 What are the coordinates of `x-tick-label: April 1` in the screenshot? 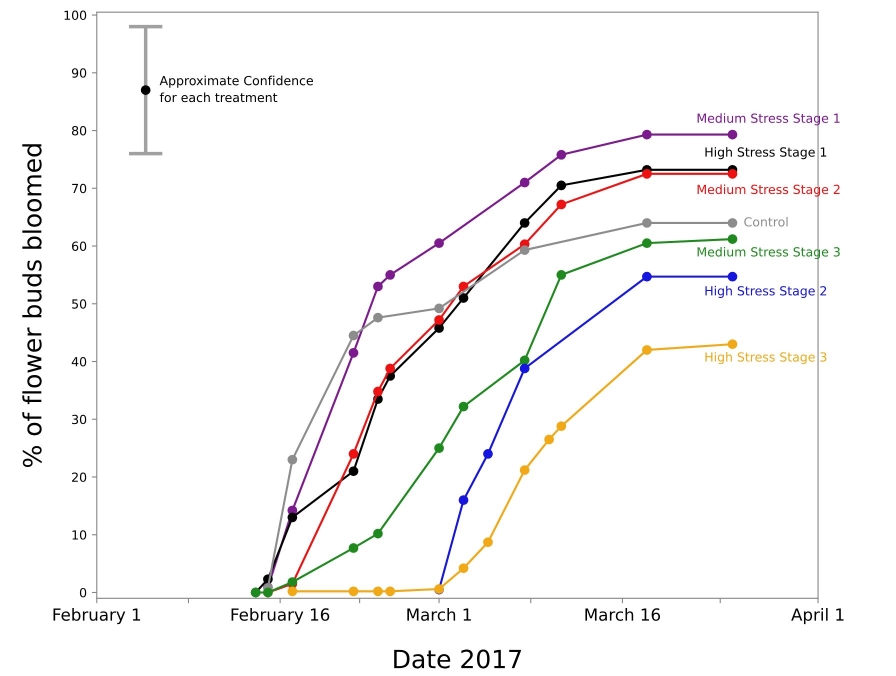 It's located at (817, 616).